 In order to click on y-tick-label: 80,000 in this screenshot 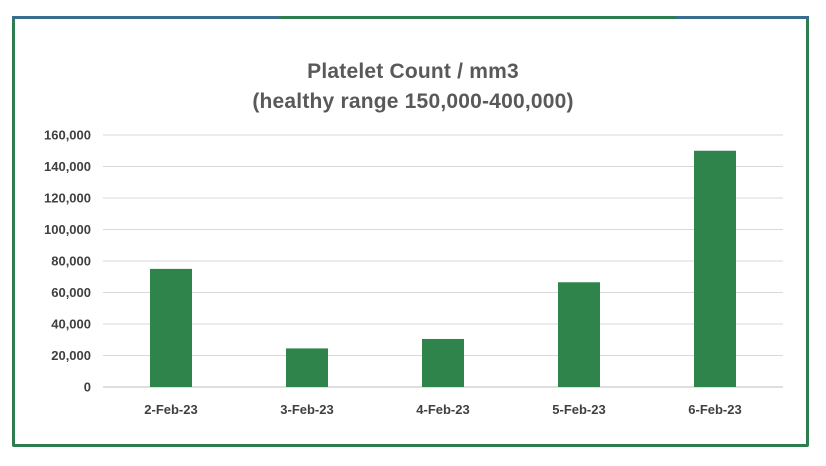, I will do `click(71, 261)`.